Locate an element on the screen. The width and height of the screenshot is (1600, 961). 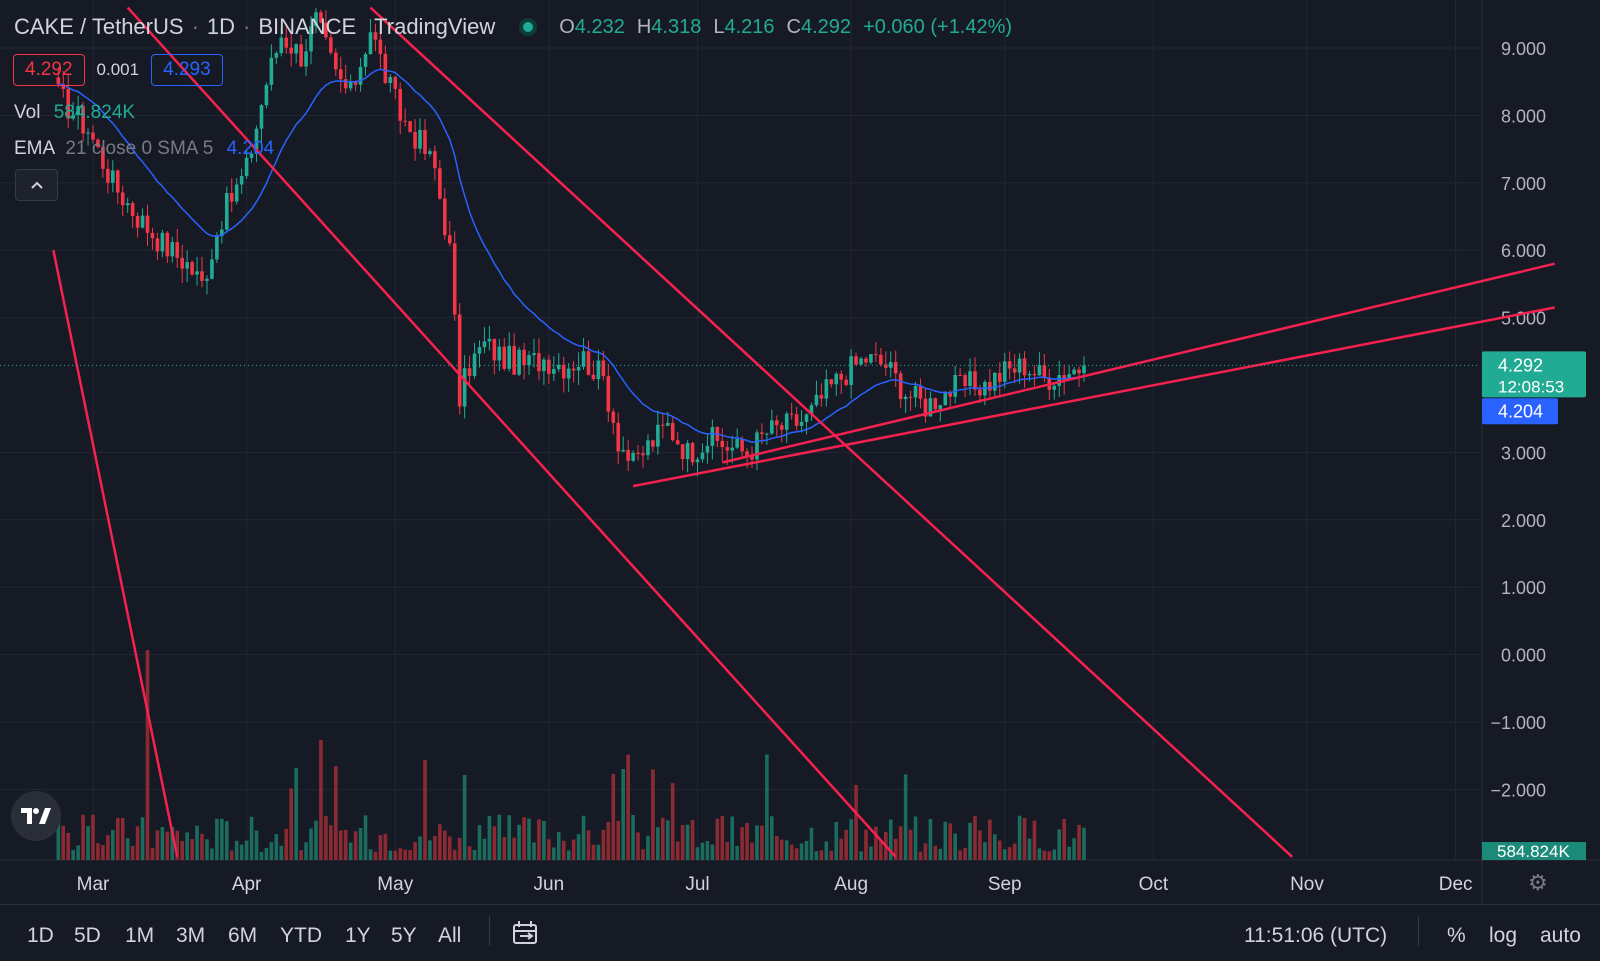
tradingview-logo is located at coordinates (36, 816).